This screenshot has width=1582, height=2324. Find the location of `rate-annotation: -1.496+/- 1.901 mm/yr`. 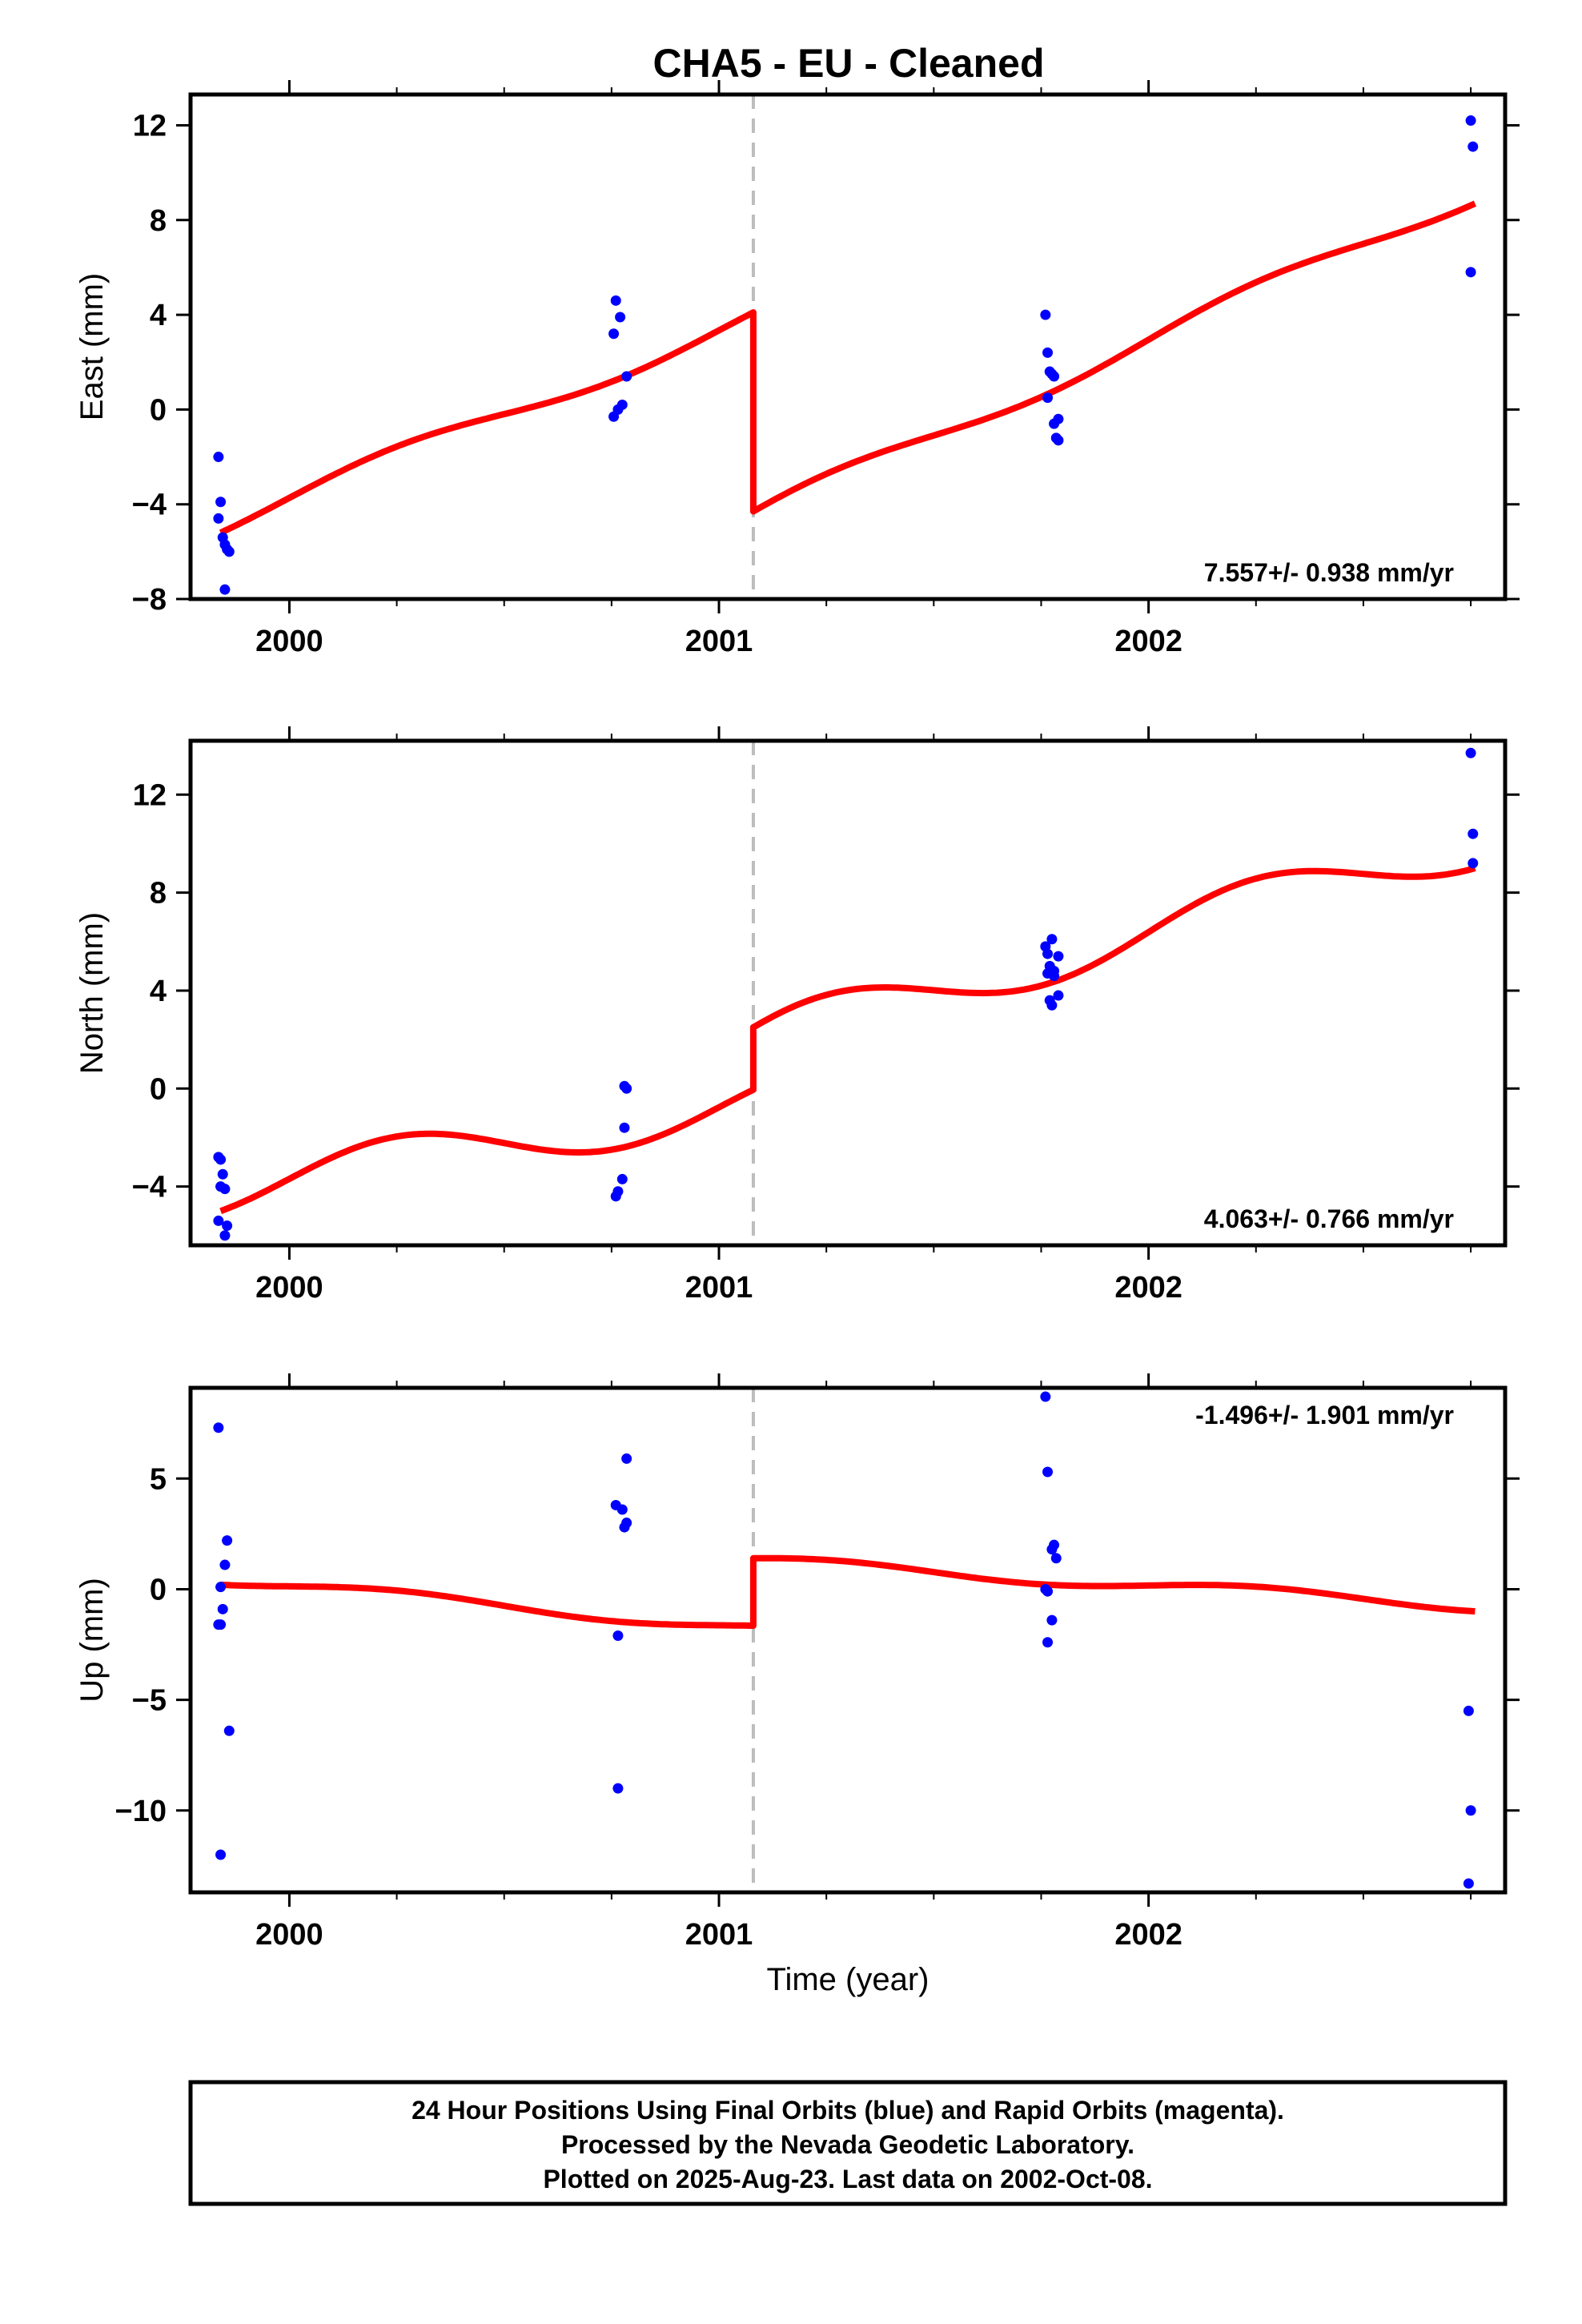

rate-annotation: -1.496+/- 1.901 mm/yr is located at coordinates (1325, 1415).